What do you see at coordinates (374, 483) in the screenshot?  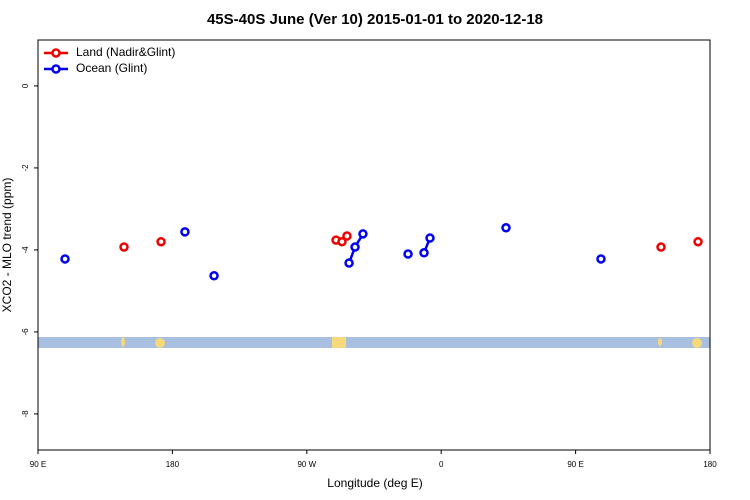 I see `x-axis-label: Longitude (deg E)` at bounding box center [374, 483].